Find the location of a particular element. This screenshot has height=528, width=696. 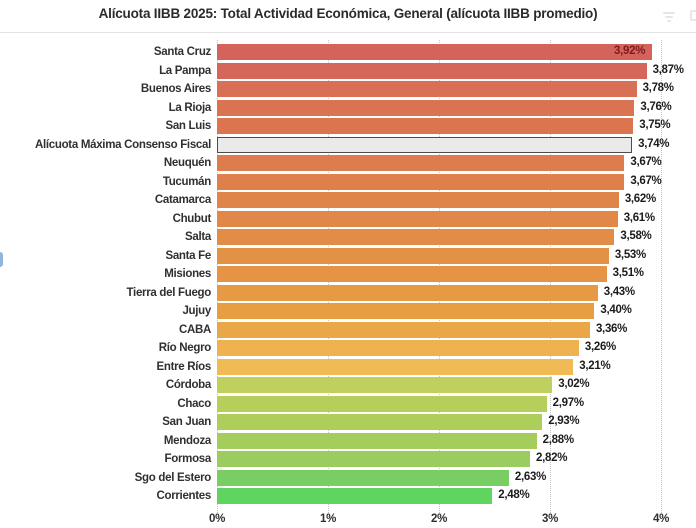

bar-track: 2,88% is located at coordinates (439, 440).